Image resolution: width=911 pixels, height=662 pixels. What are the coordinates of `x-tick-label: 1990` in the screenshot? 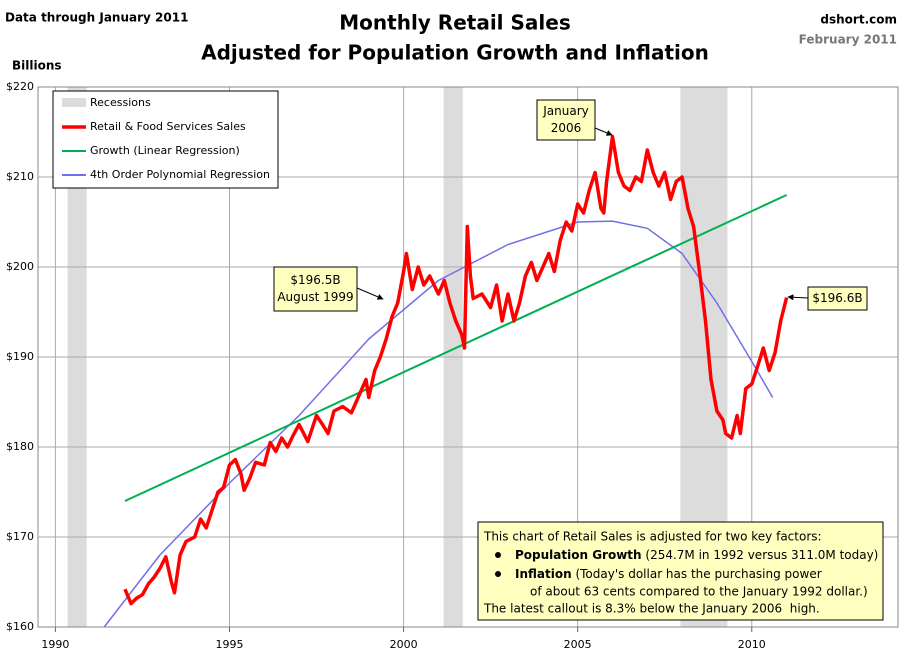 It's located at (55, 644).